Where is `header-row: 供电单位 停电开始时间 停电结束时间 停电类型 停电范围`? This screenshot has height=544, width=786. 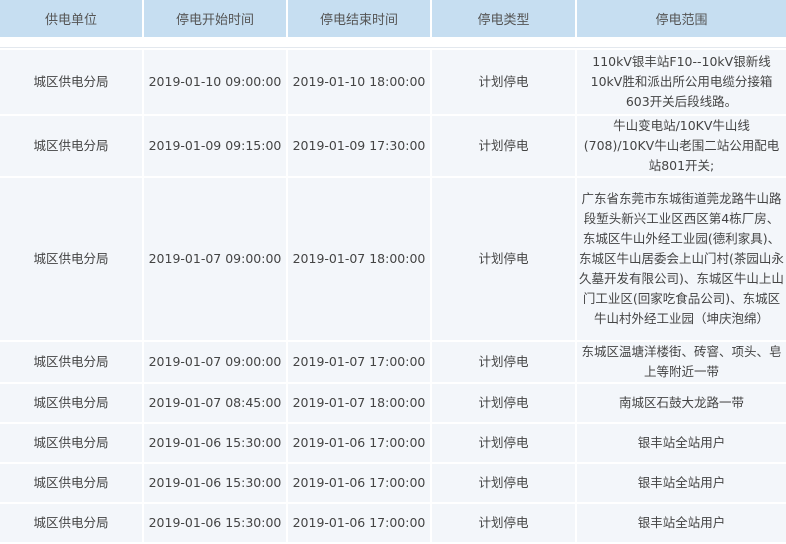
header-row: 供电单位 停电开始时间 停电结束时间 停电类型 停电范围 is located at coordinates (393, 18).